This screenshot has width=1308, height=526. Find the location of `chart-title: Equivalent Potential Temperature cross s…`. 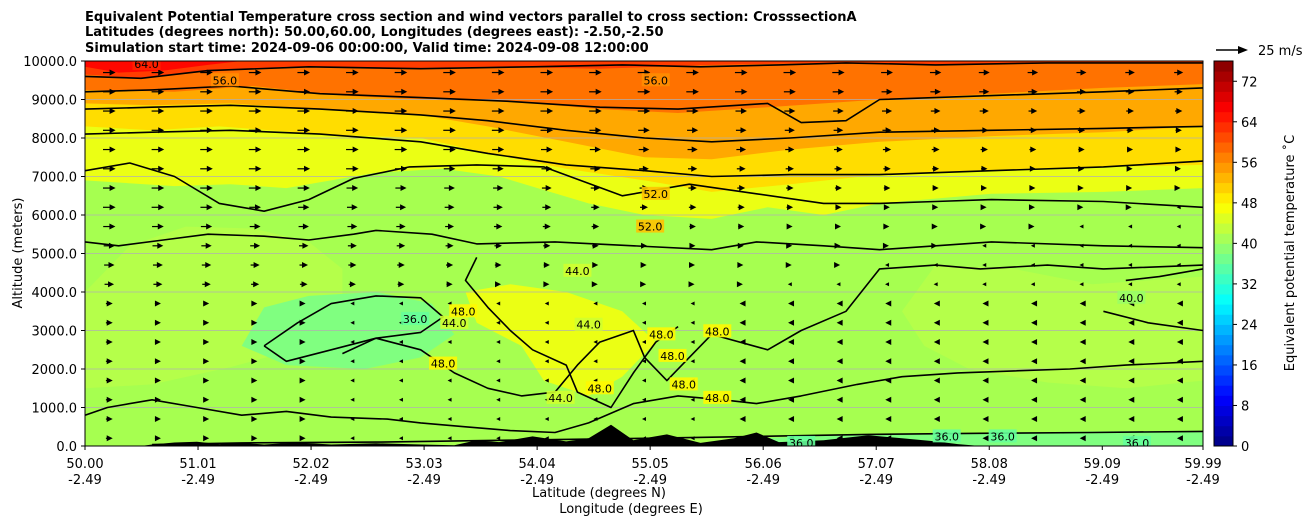

chart-title: Equivalent Potential Temperature cross s… is located at coordinates (471, 33).